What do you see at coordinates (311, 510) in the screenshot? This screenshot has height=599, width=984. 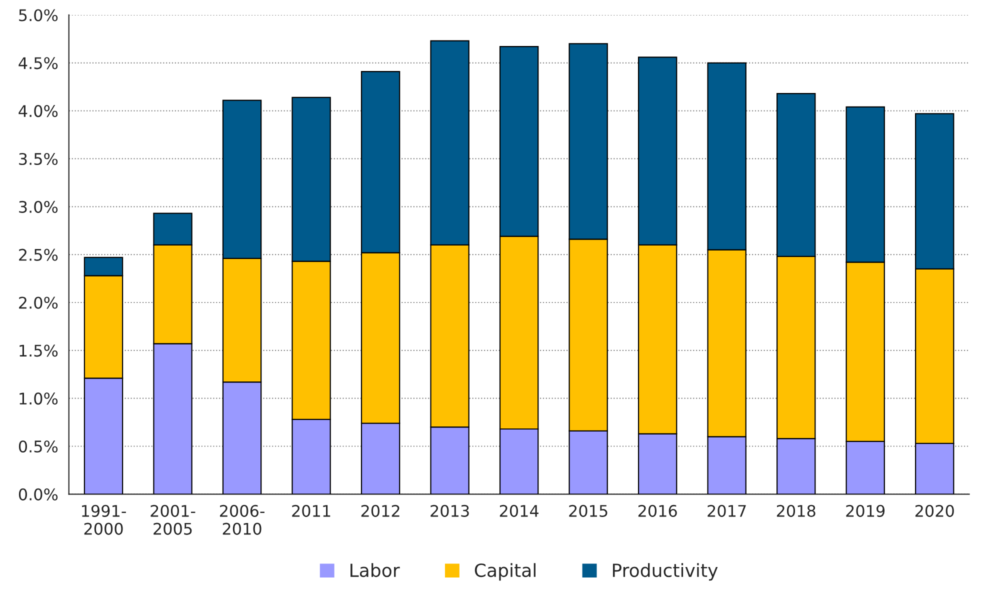 I see `x-tick-label: 2011` at bounding box center [311, 510].